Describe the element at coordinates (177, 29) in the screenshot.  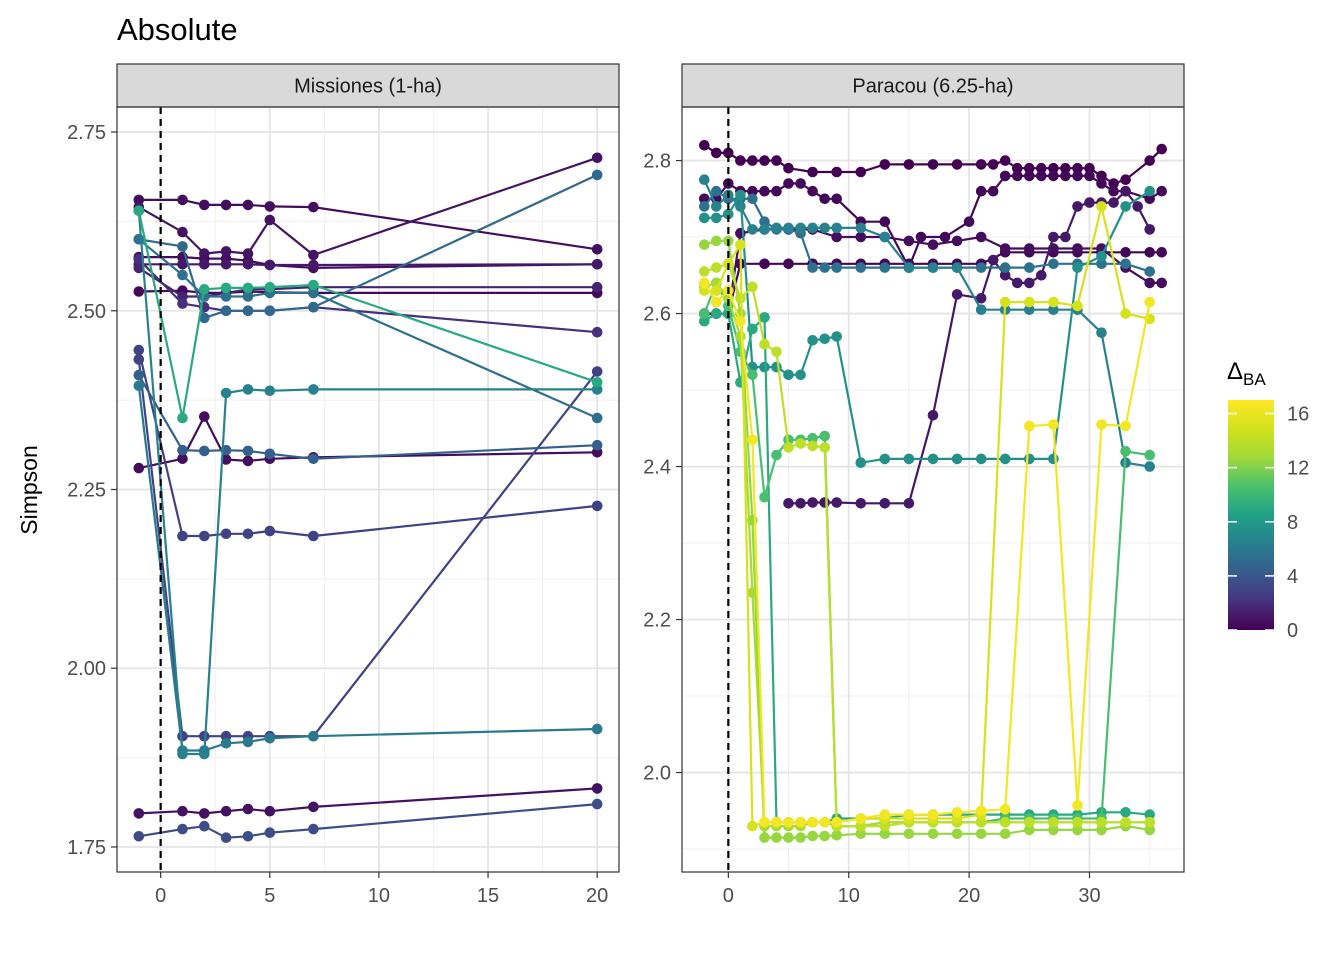
I see `chart-title: Absolute` at that location.